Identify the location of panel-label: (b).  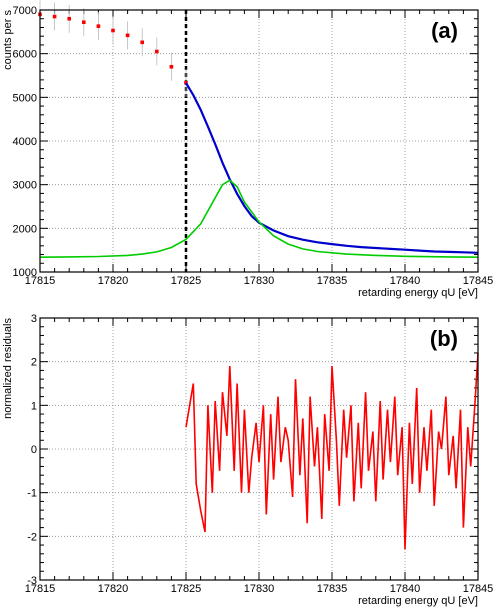
(444, 338).